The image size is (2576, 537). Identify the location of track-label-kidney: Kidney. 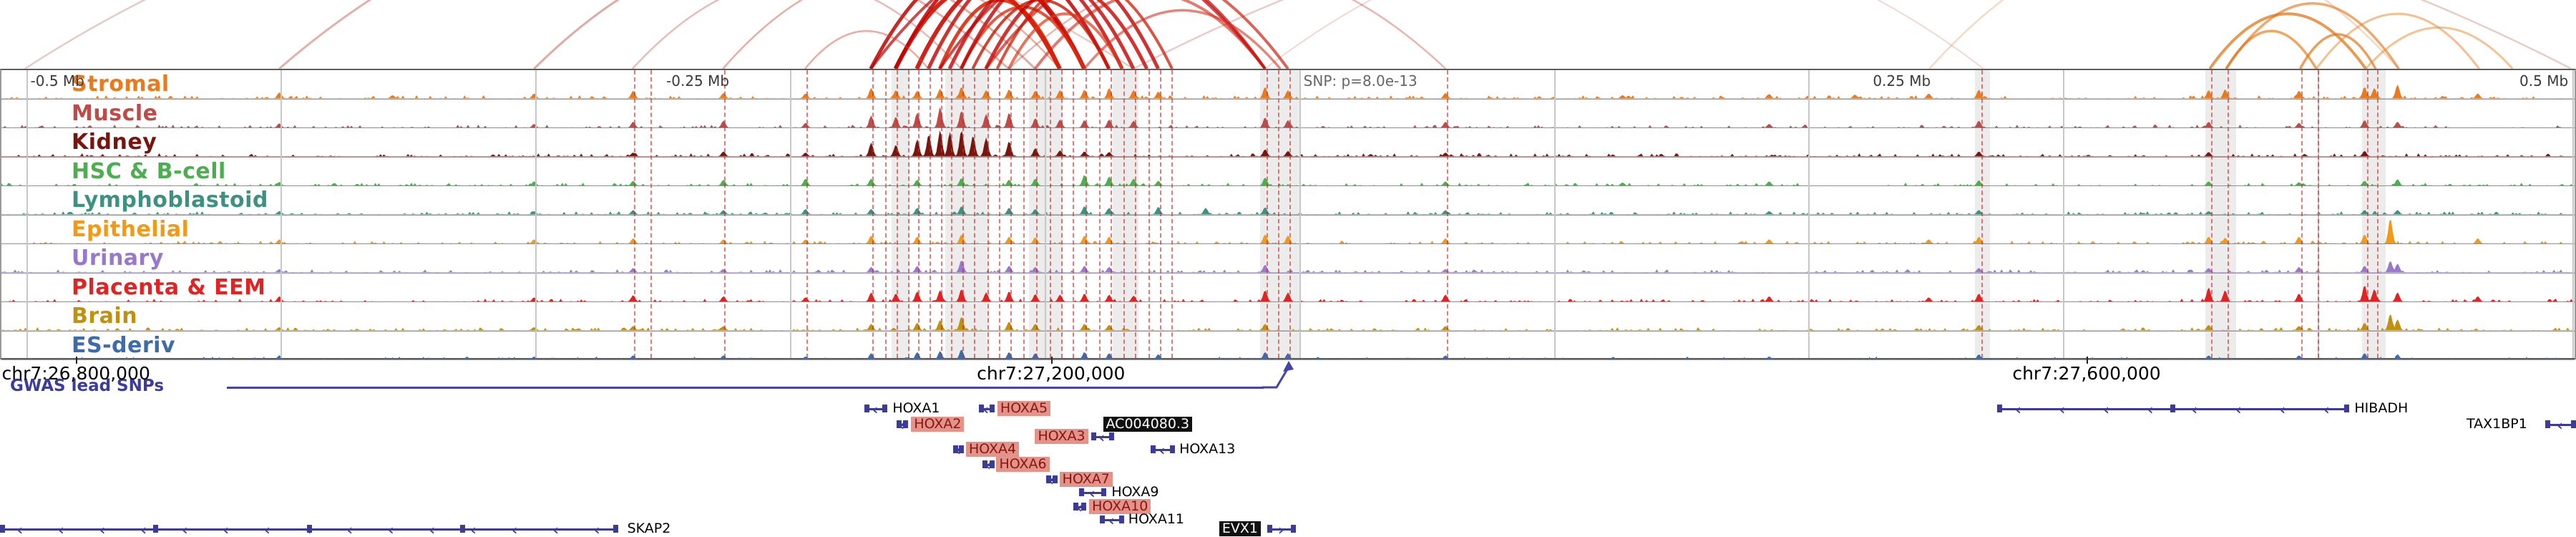
(114, 142).